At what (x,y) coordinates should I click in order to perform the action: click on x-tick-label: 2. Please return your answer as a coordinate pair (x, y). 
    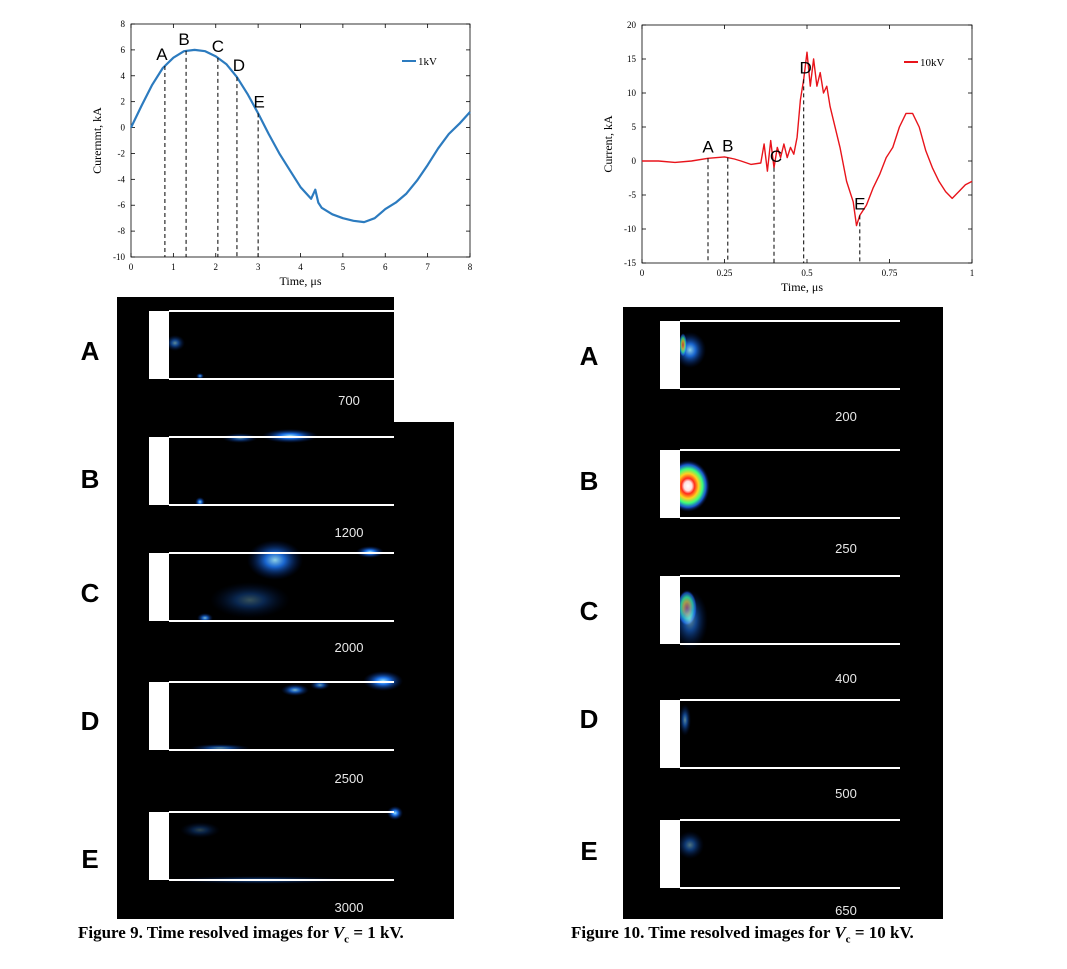
    Looking at the image, I should click on (216, 267).